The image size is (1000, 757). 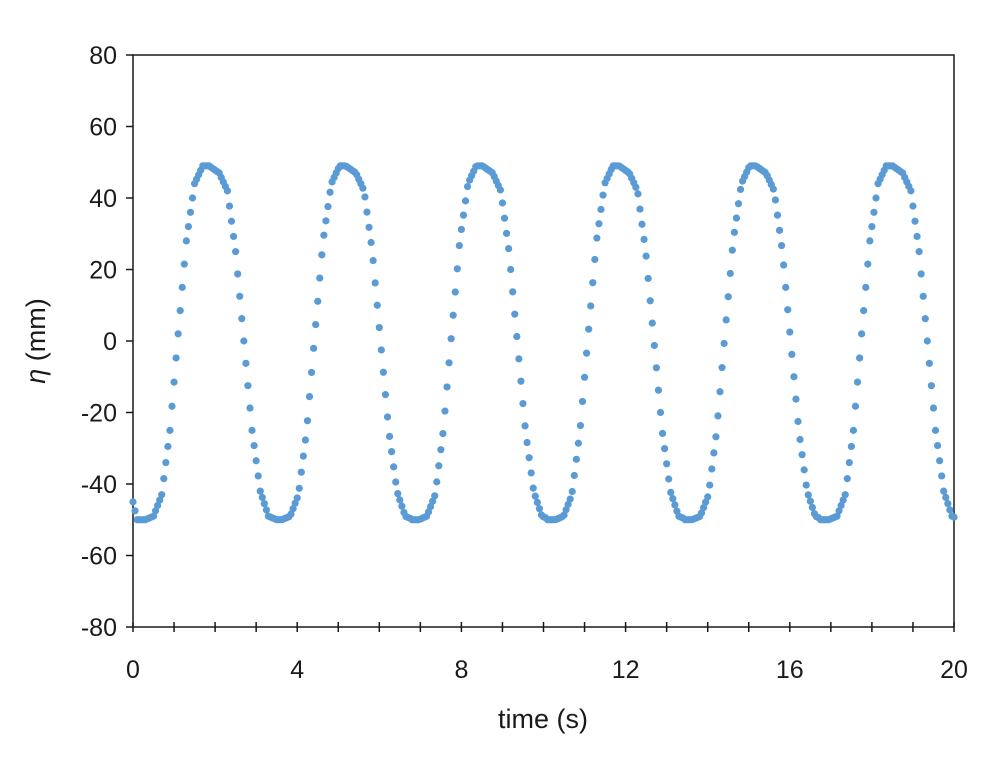 What do you see at coordinates (99, 414) in the screenshot?
I see `y-tick-label: -20` at bounding box center [99, 414].